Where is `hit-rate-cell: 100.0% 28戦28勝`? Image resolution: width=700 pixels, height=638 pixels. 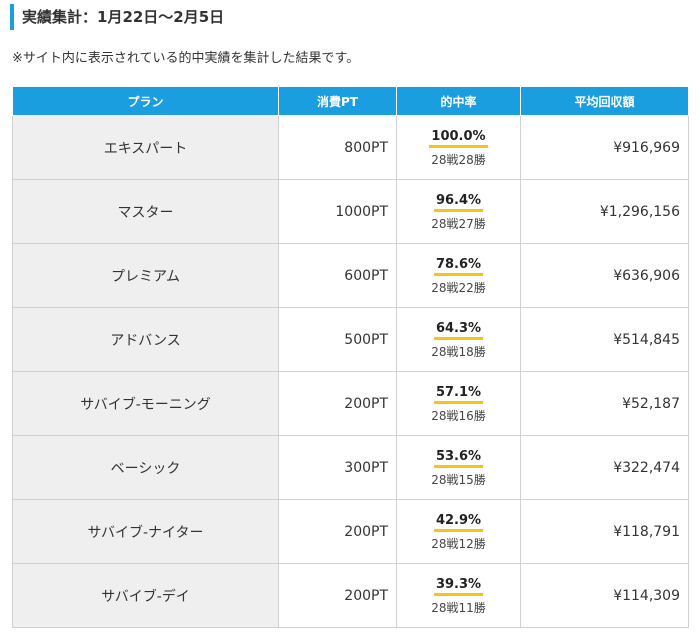
hit-rate-cell: 100.0% 28戦28勝 is located at coordinates (458, 147).